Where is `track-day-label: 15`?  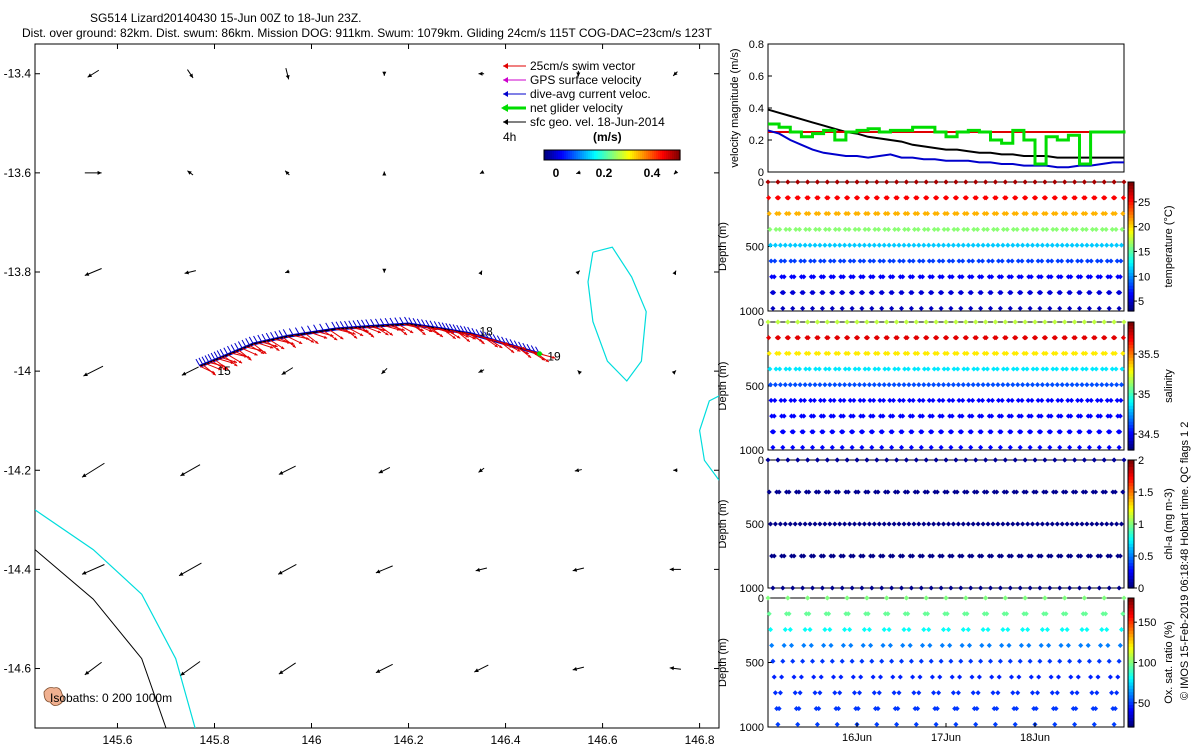
track-day-label: 15 is located at coordinates (225, 371).